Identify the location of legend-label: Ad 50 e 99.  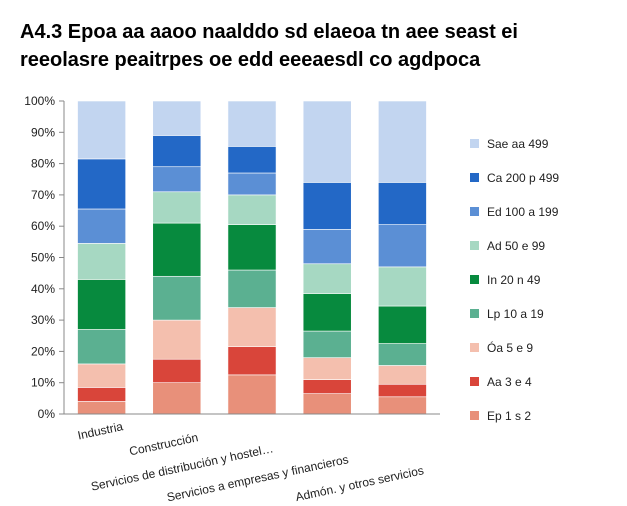
(516, 246).